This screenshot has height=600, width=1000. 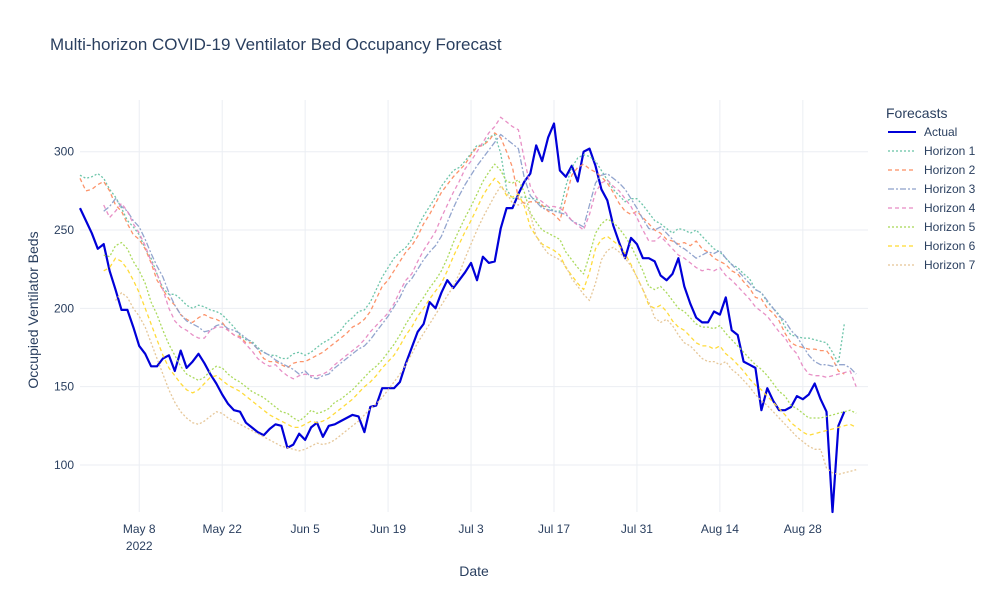 What do you see at coordinates (471, 529) in the screenshot?
I see `x-tick-label: Jul 3` at bounding box center [471, 529].